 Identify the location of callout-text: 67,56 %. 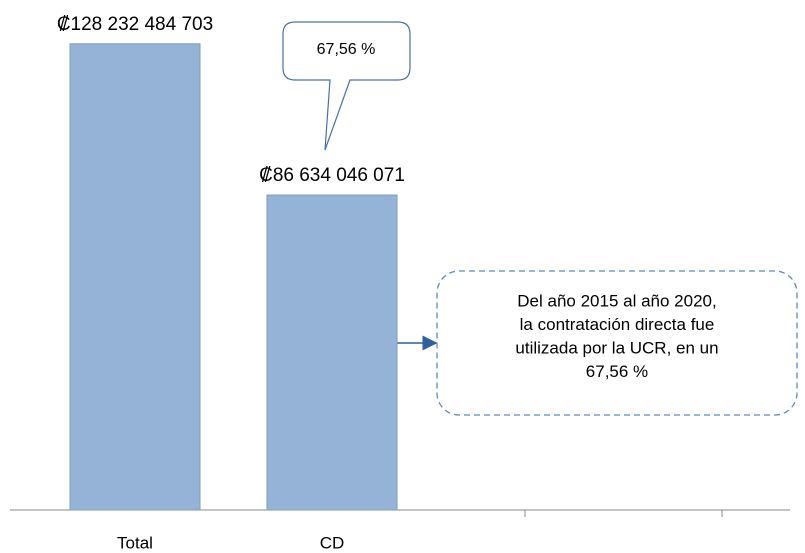
(346, 49).